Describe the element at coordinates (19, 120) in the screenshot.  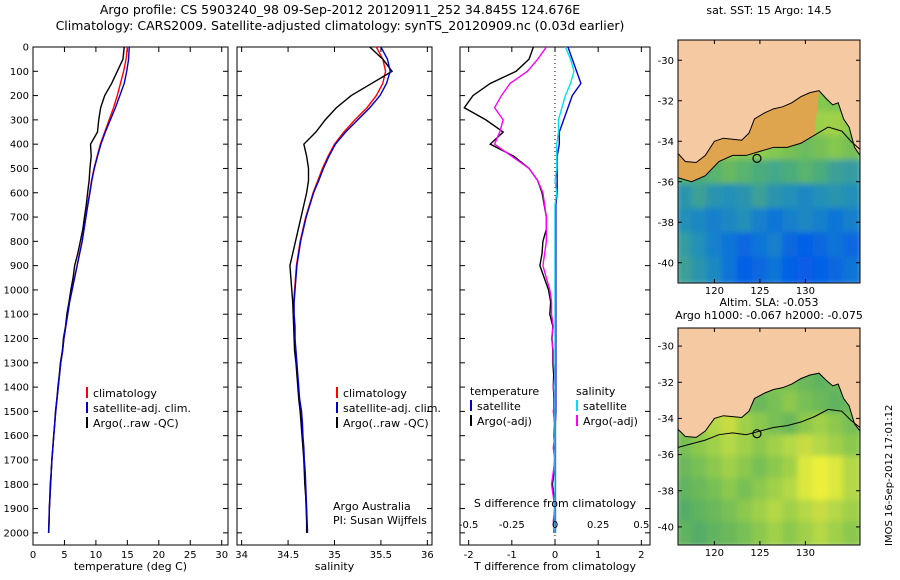
I see `svg-text: 300` at that location.